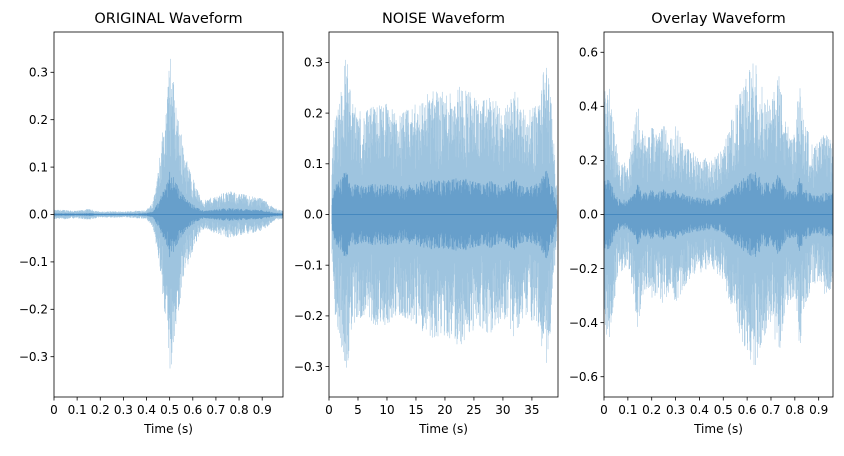 Image resolution: width=844 pixels, height=456 pixels. Describe the element at coordinates (358, 410) in the screenshot. I see `x-tick-label: 5` at that location.